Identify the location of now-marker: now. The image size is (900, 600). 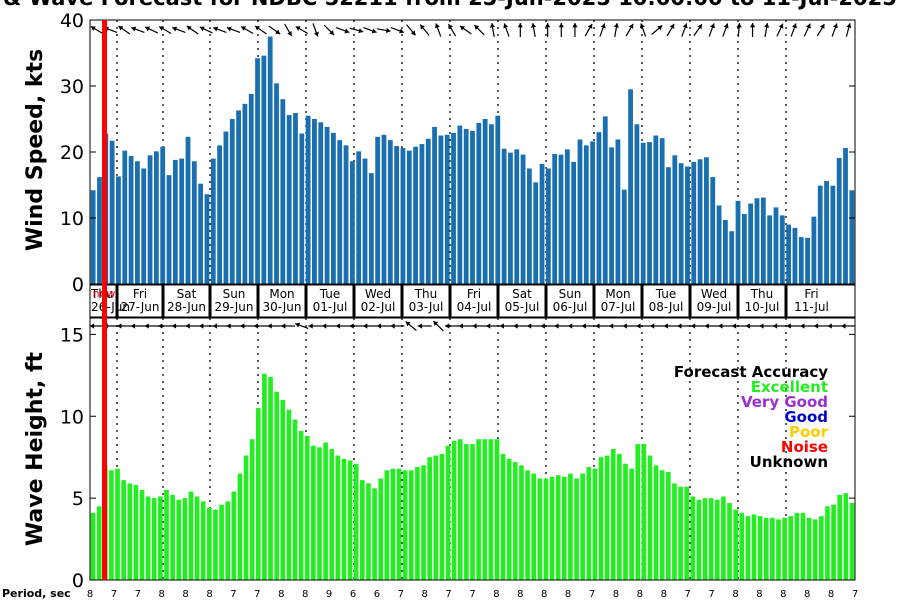
(104, 300).